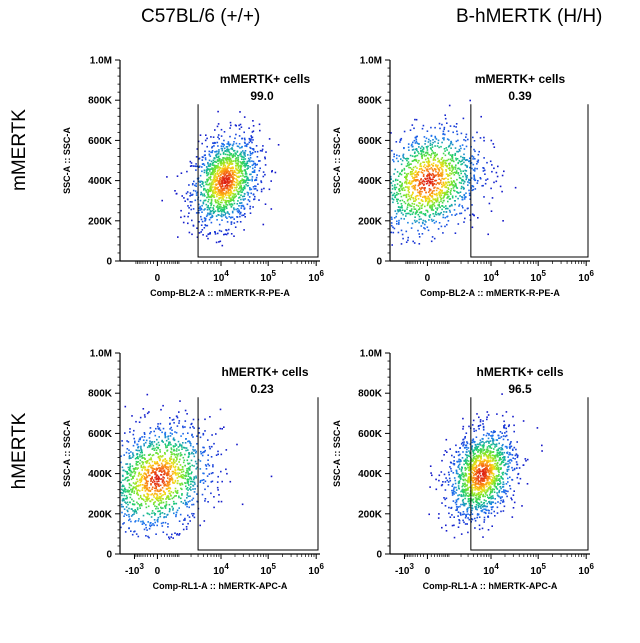 This screenshot has width=640, height=643. Describe the element at coordinates (67, 453) in the screenshot. I see `y-axis-label: SSC-A :: SSC-A` at that location.